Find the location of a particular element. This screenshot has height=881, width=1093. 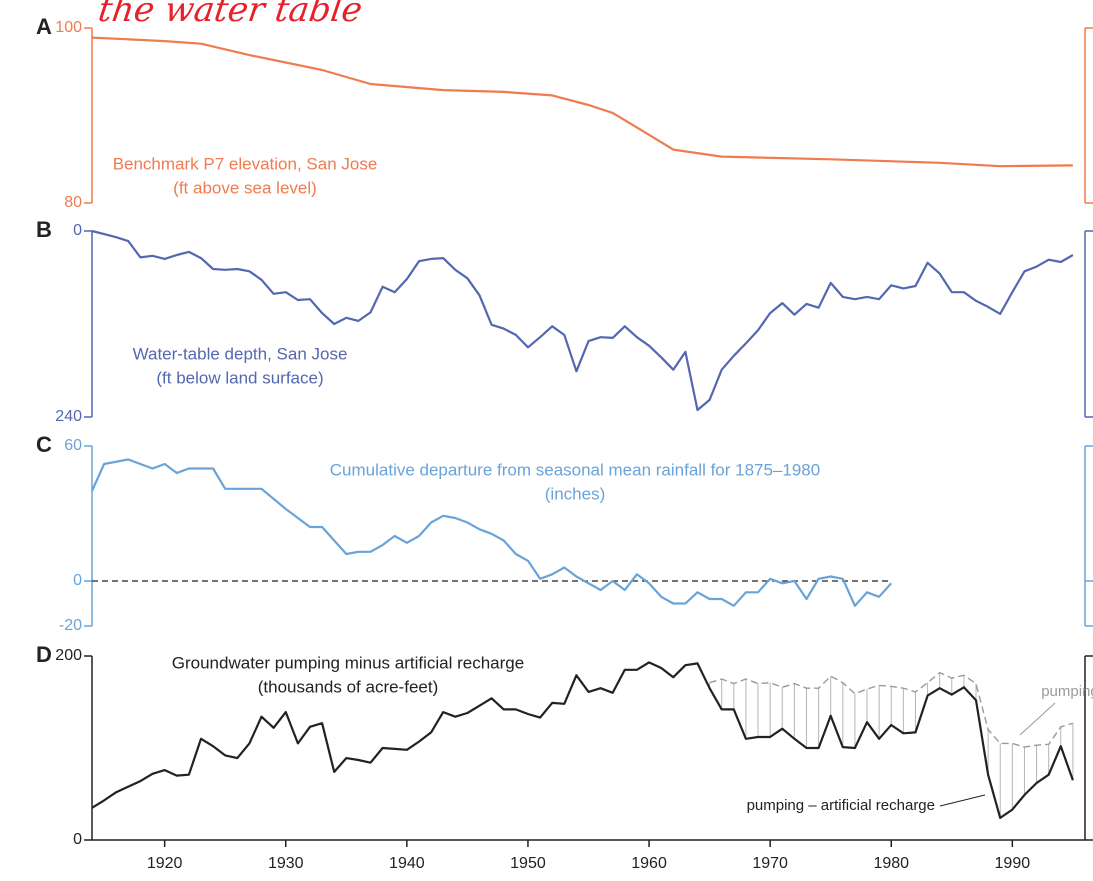

panel-title: (ft below land surface) is located at coordinates (239, 377).